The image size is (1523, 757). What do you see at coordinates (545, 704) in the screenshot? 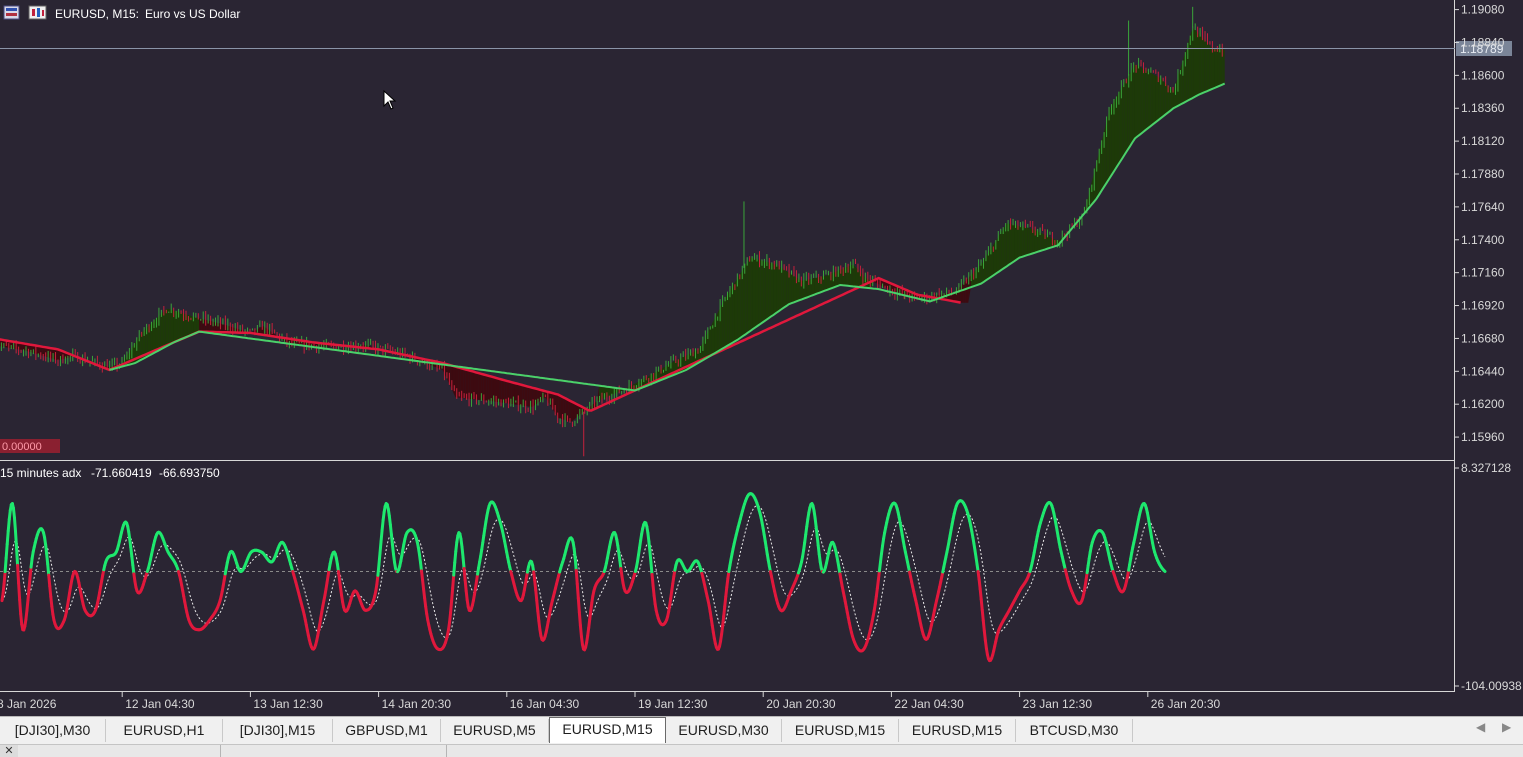
I see `time-axis-label: 16 Jan 04:30` at bounding box center [545, 704].